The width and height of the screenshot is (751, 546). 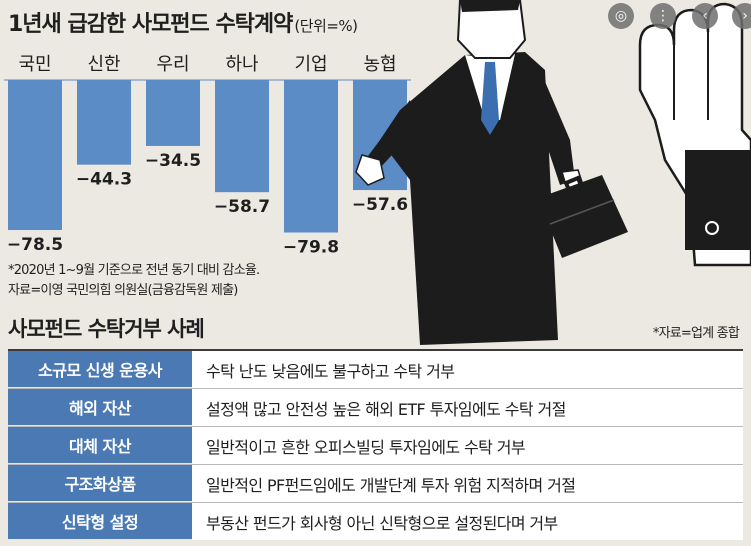 I want to click on case-category: 소규모 신생 운용사, so click(x=100, y=369).